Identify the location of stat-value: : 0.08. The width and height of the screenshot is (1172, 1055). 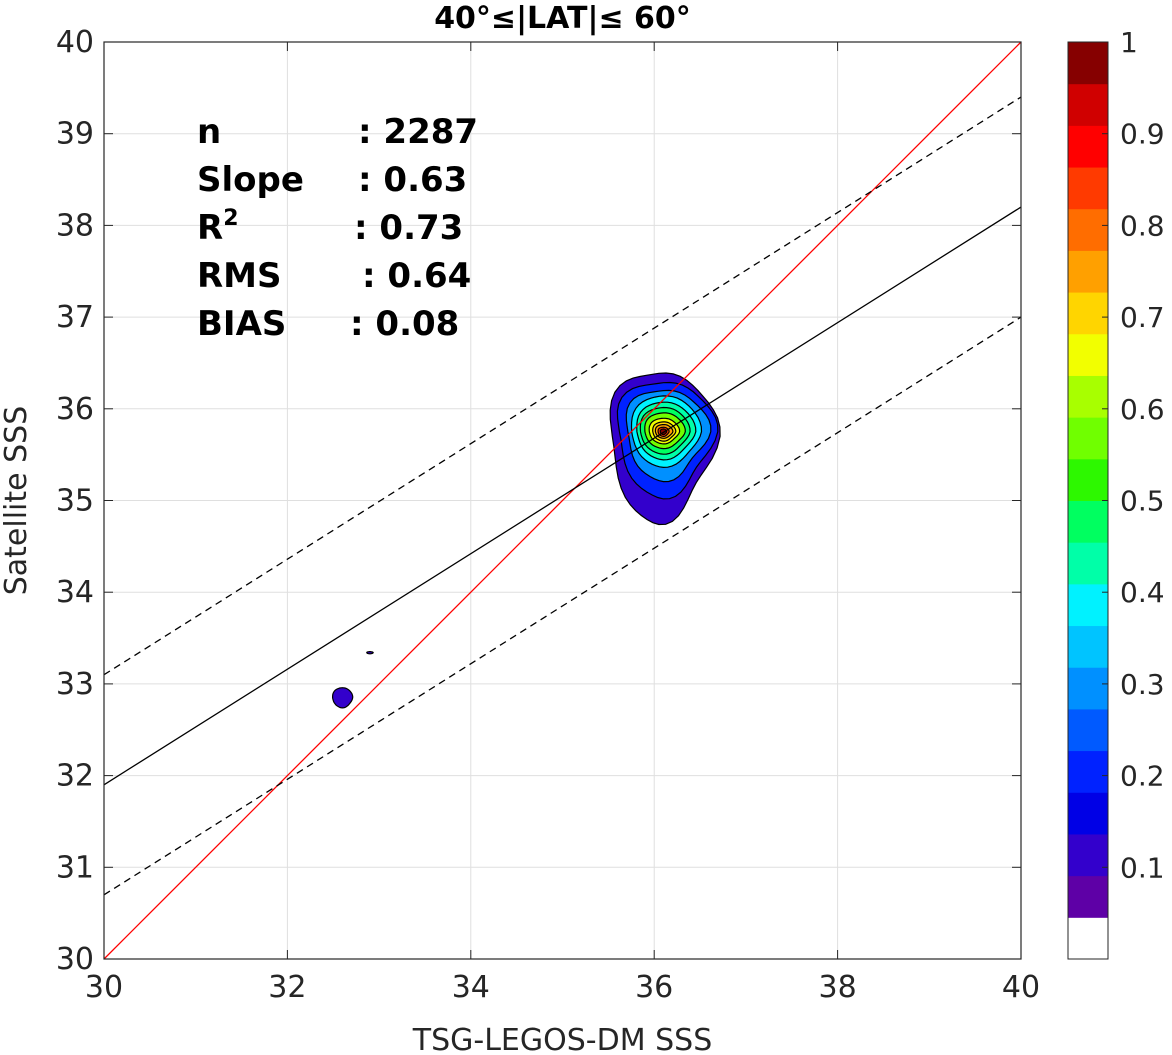
(404, 324).